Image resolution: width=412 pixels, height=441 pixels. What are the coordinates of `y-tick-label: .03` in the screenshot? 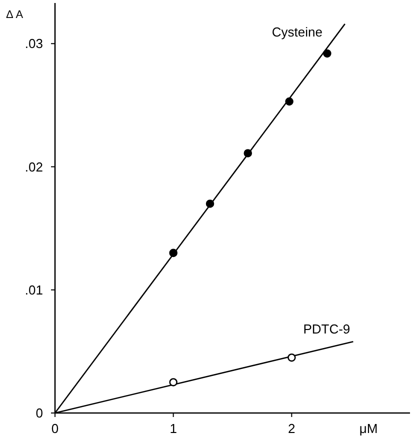 It's located at (33, 44).